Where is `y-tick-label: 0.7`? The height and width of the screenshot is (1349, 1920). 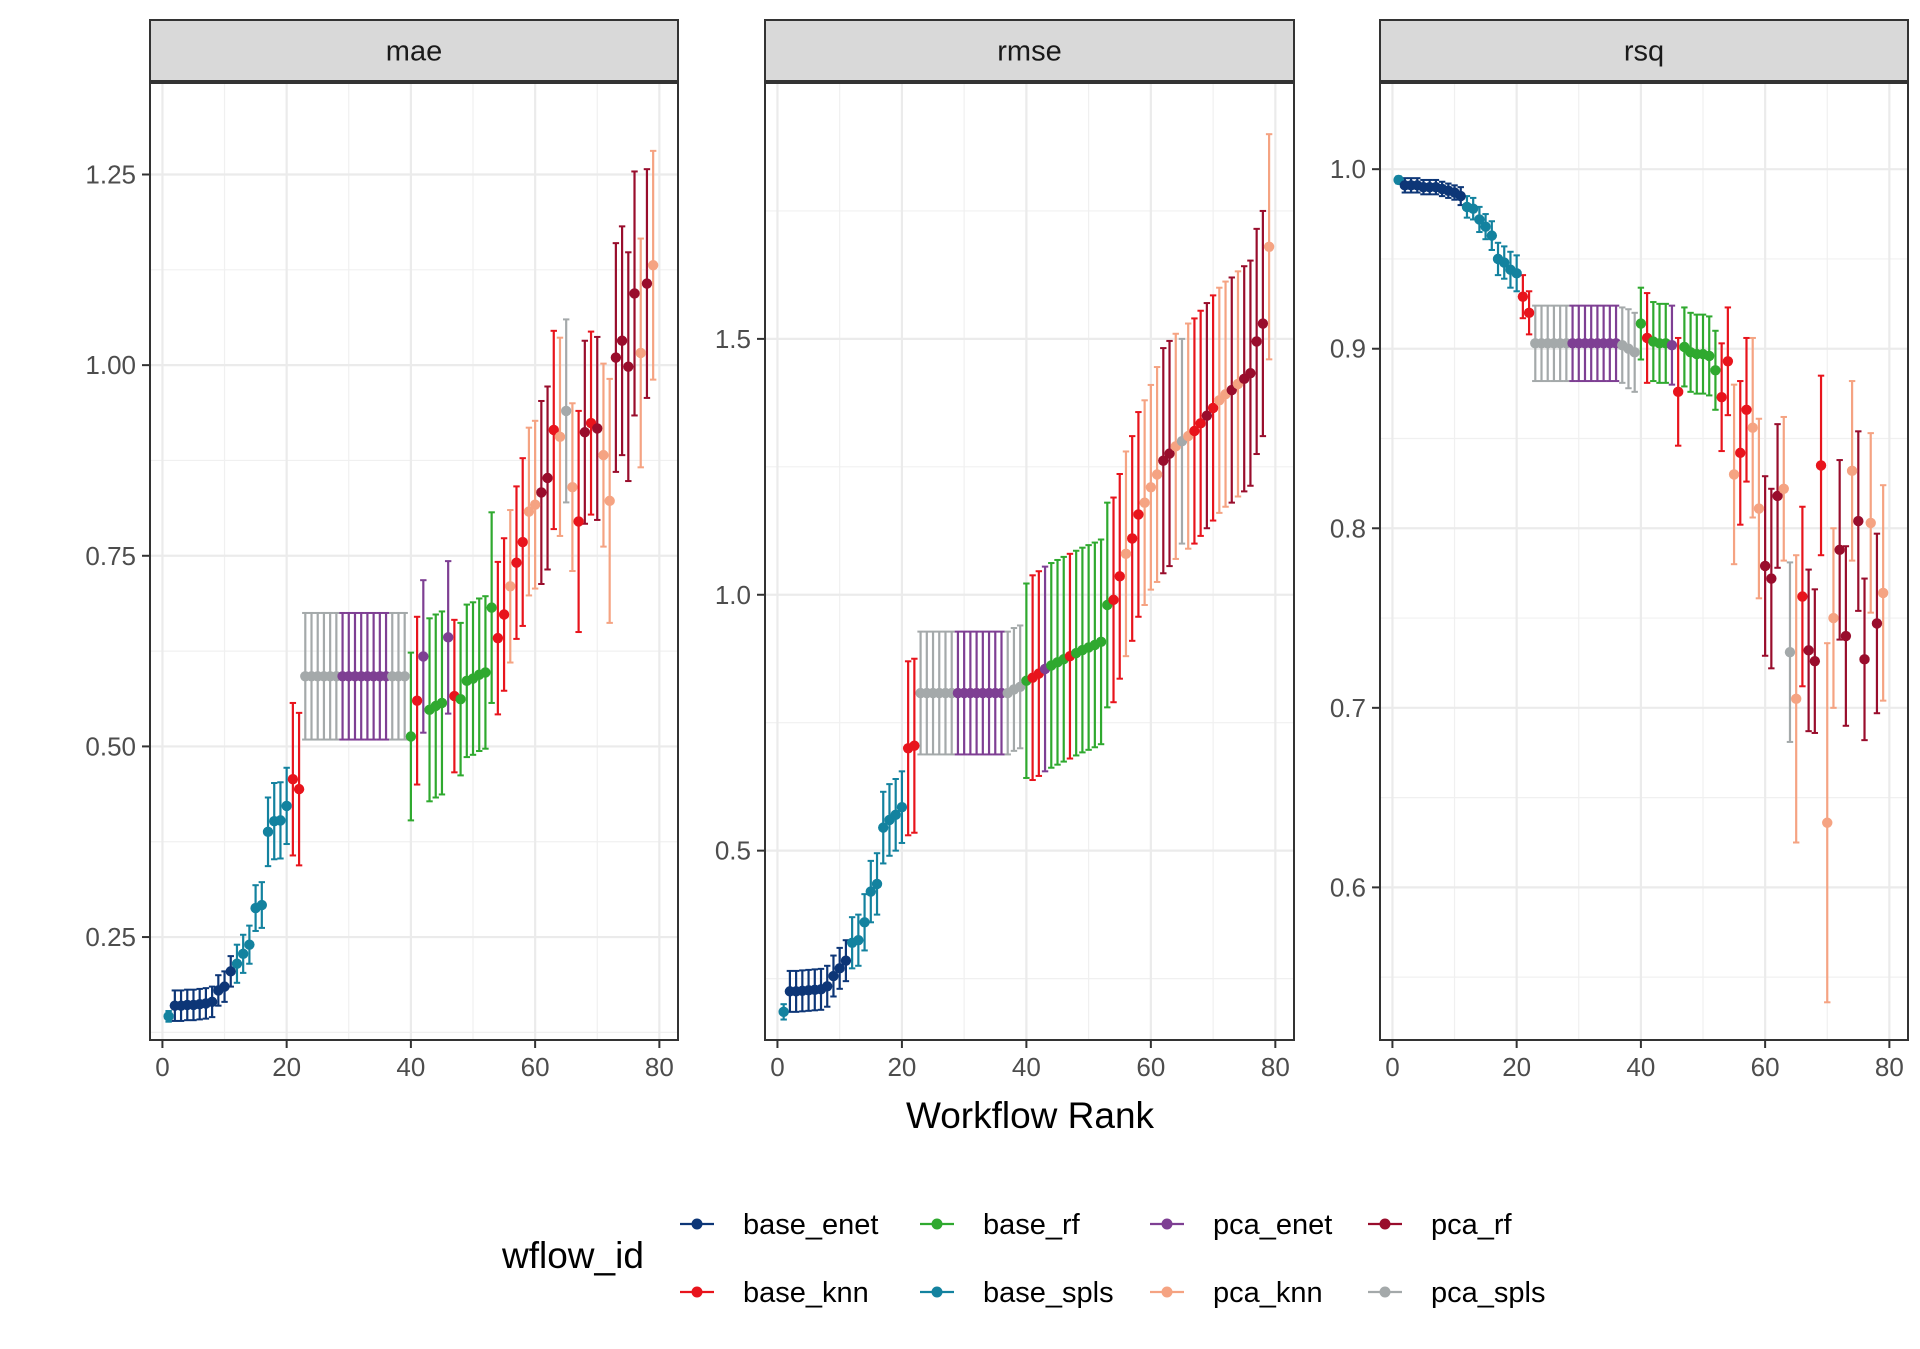 y-tick-label: 0.7 is located at coordinates (1348, 708).